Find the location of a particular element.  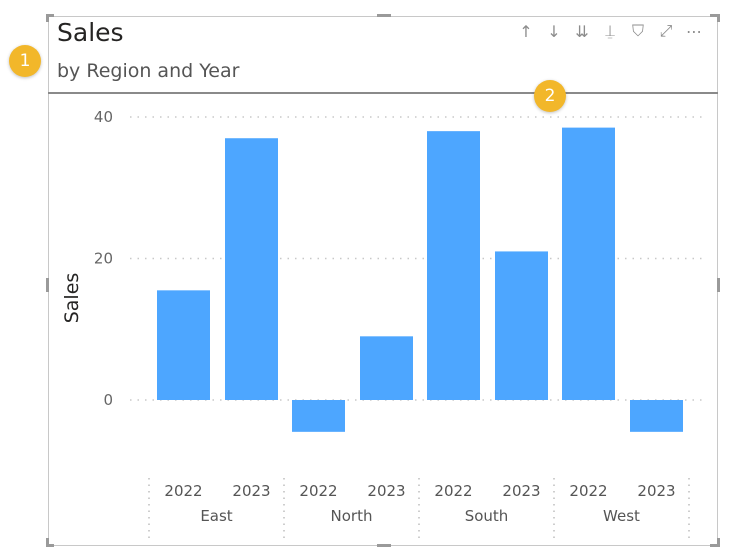

resize-handle-right is located at coordinates (718, 285).